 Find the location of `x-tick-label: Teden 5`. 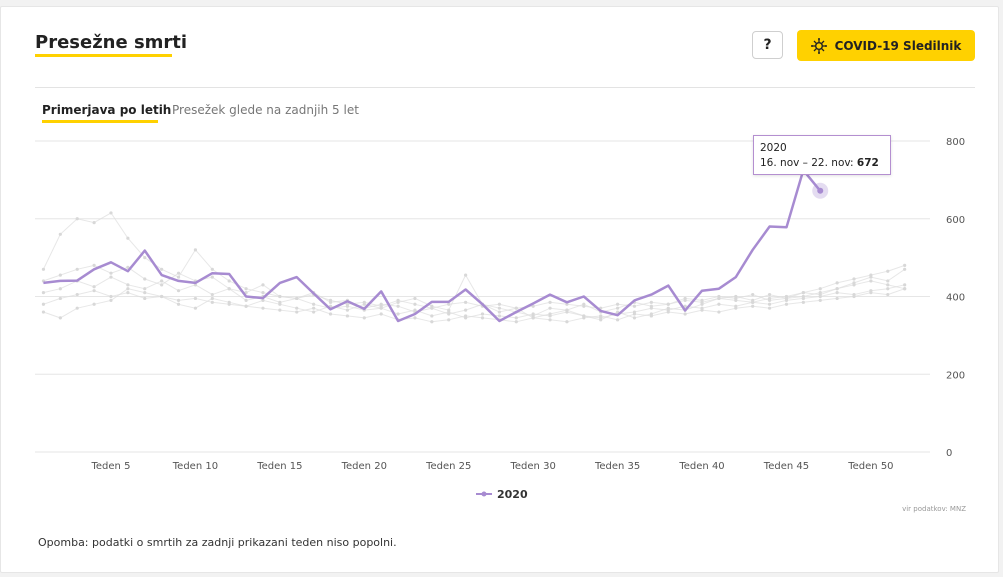

x-tick-label: Teden 5 is located at coordinates (111, 466).